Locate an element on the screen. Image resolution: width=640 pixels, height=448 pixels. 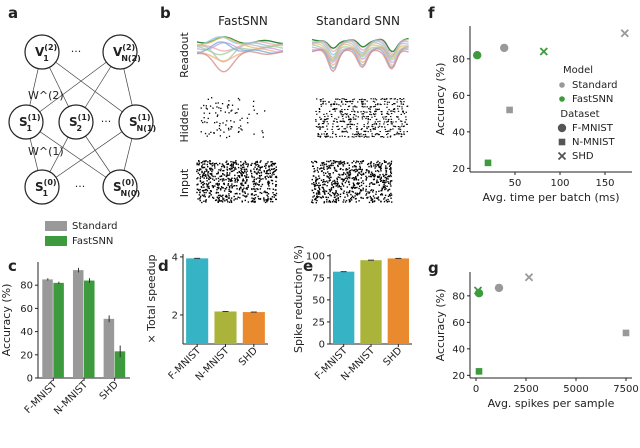
subscript: N(2) is located at coordinates (131, 58).